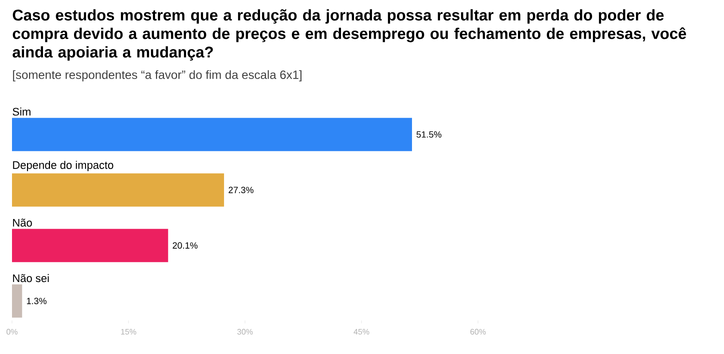  I want to click on x-tick-label: 15%, so click(128, 331).